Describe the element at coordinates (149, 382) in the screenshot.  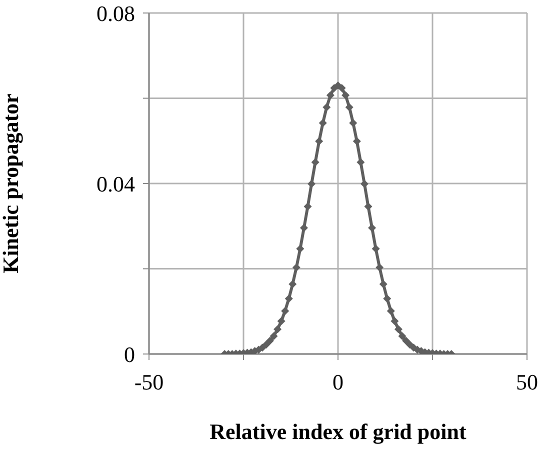
I see `x-tick-label: -50` at that location.